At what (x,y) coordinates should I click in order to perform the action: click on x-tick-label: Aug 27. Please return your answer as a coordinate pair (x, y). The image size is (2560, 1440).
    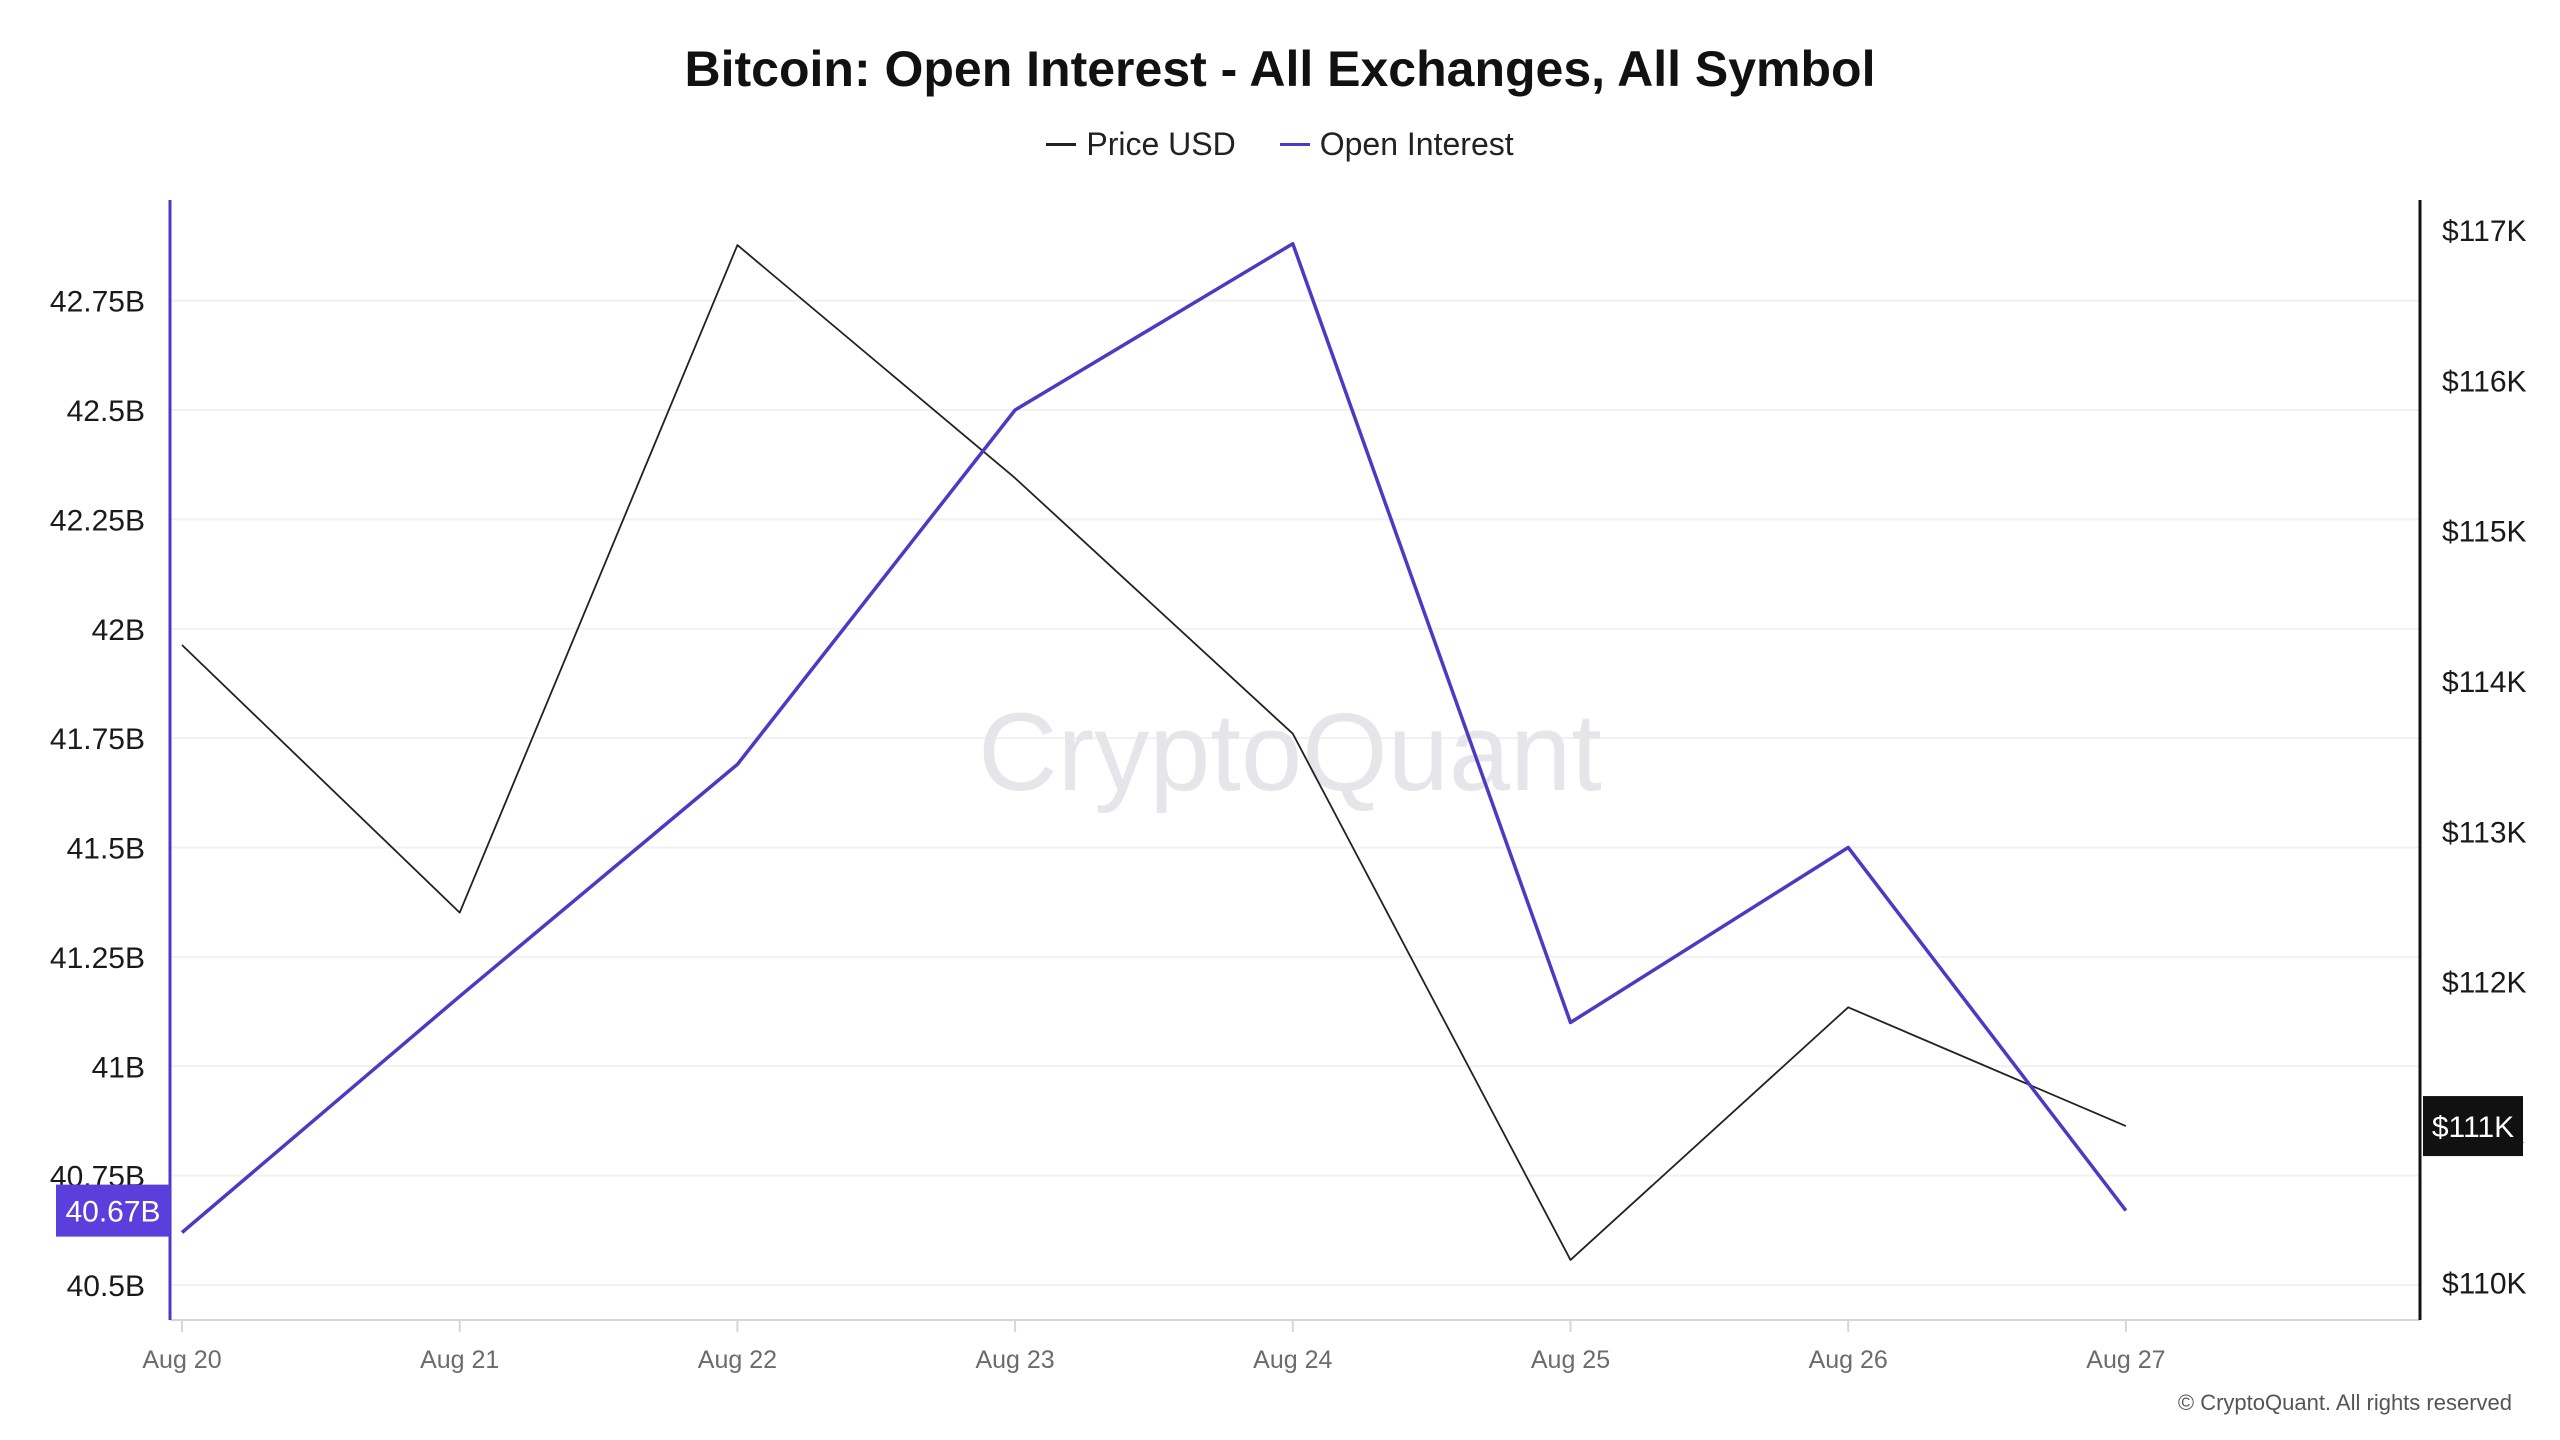
    Looking at the image, I should click on (2125, 1360).